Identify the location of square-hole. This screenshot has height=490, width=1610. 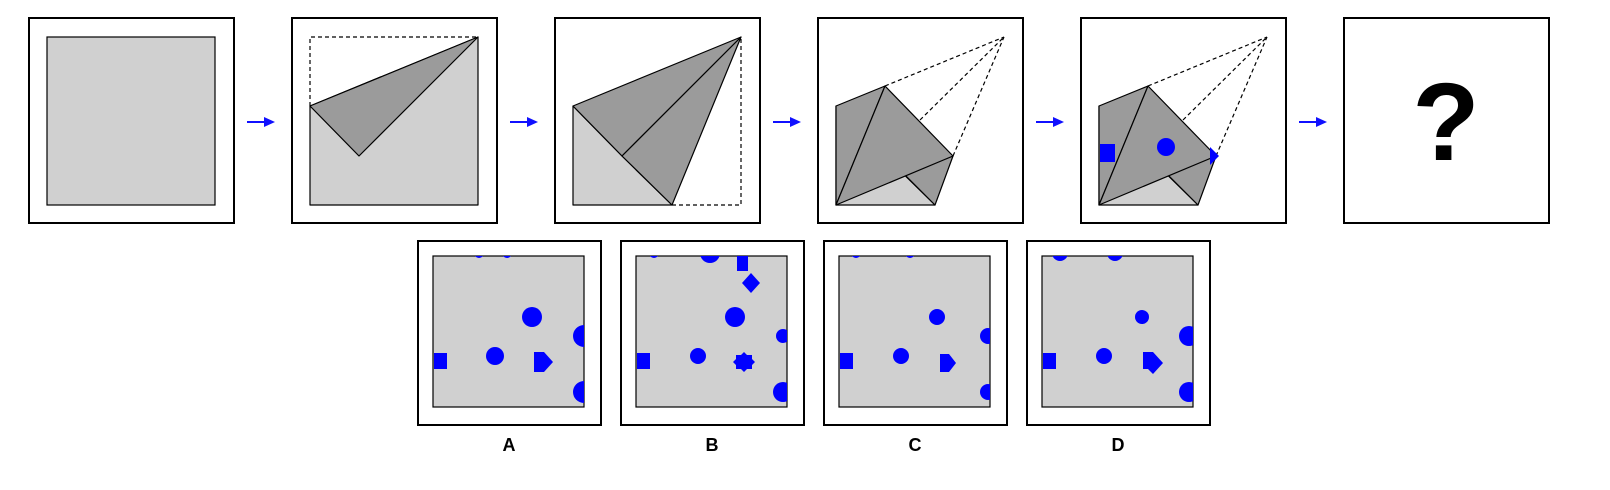
(1107, 153).